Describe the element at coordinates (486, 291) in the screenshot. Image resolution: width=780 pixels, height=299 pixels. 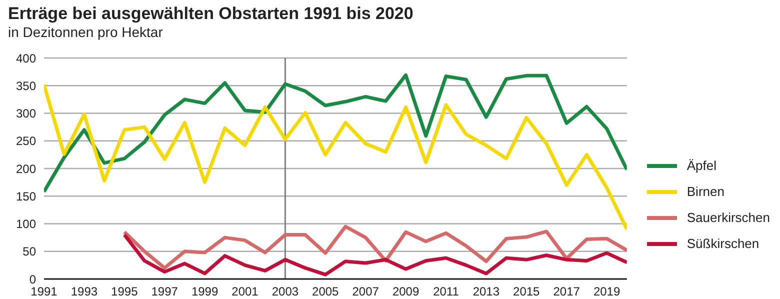
I see `x-tick-label: 2013` at that location.